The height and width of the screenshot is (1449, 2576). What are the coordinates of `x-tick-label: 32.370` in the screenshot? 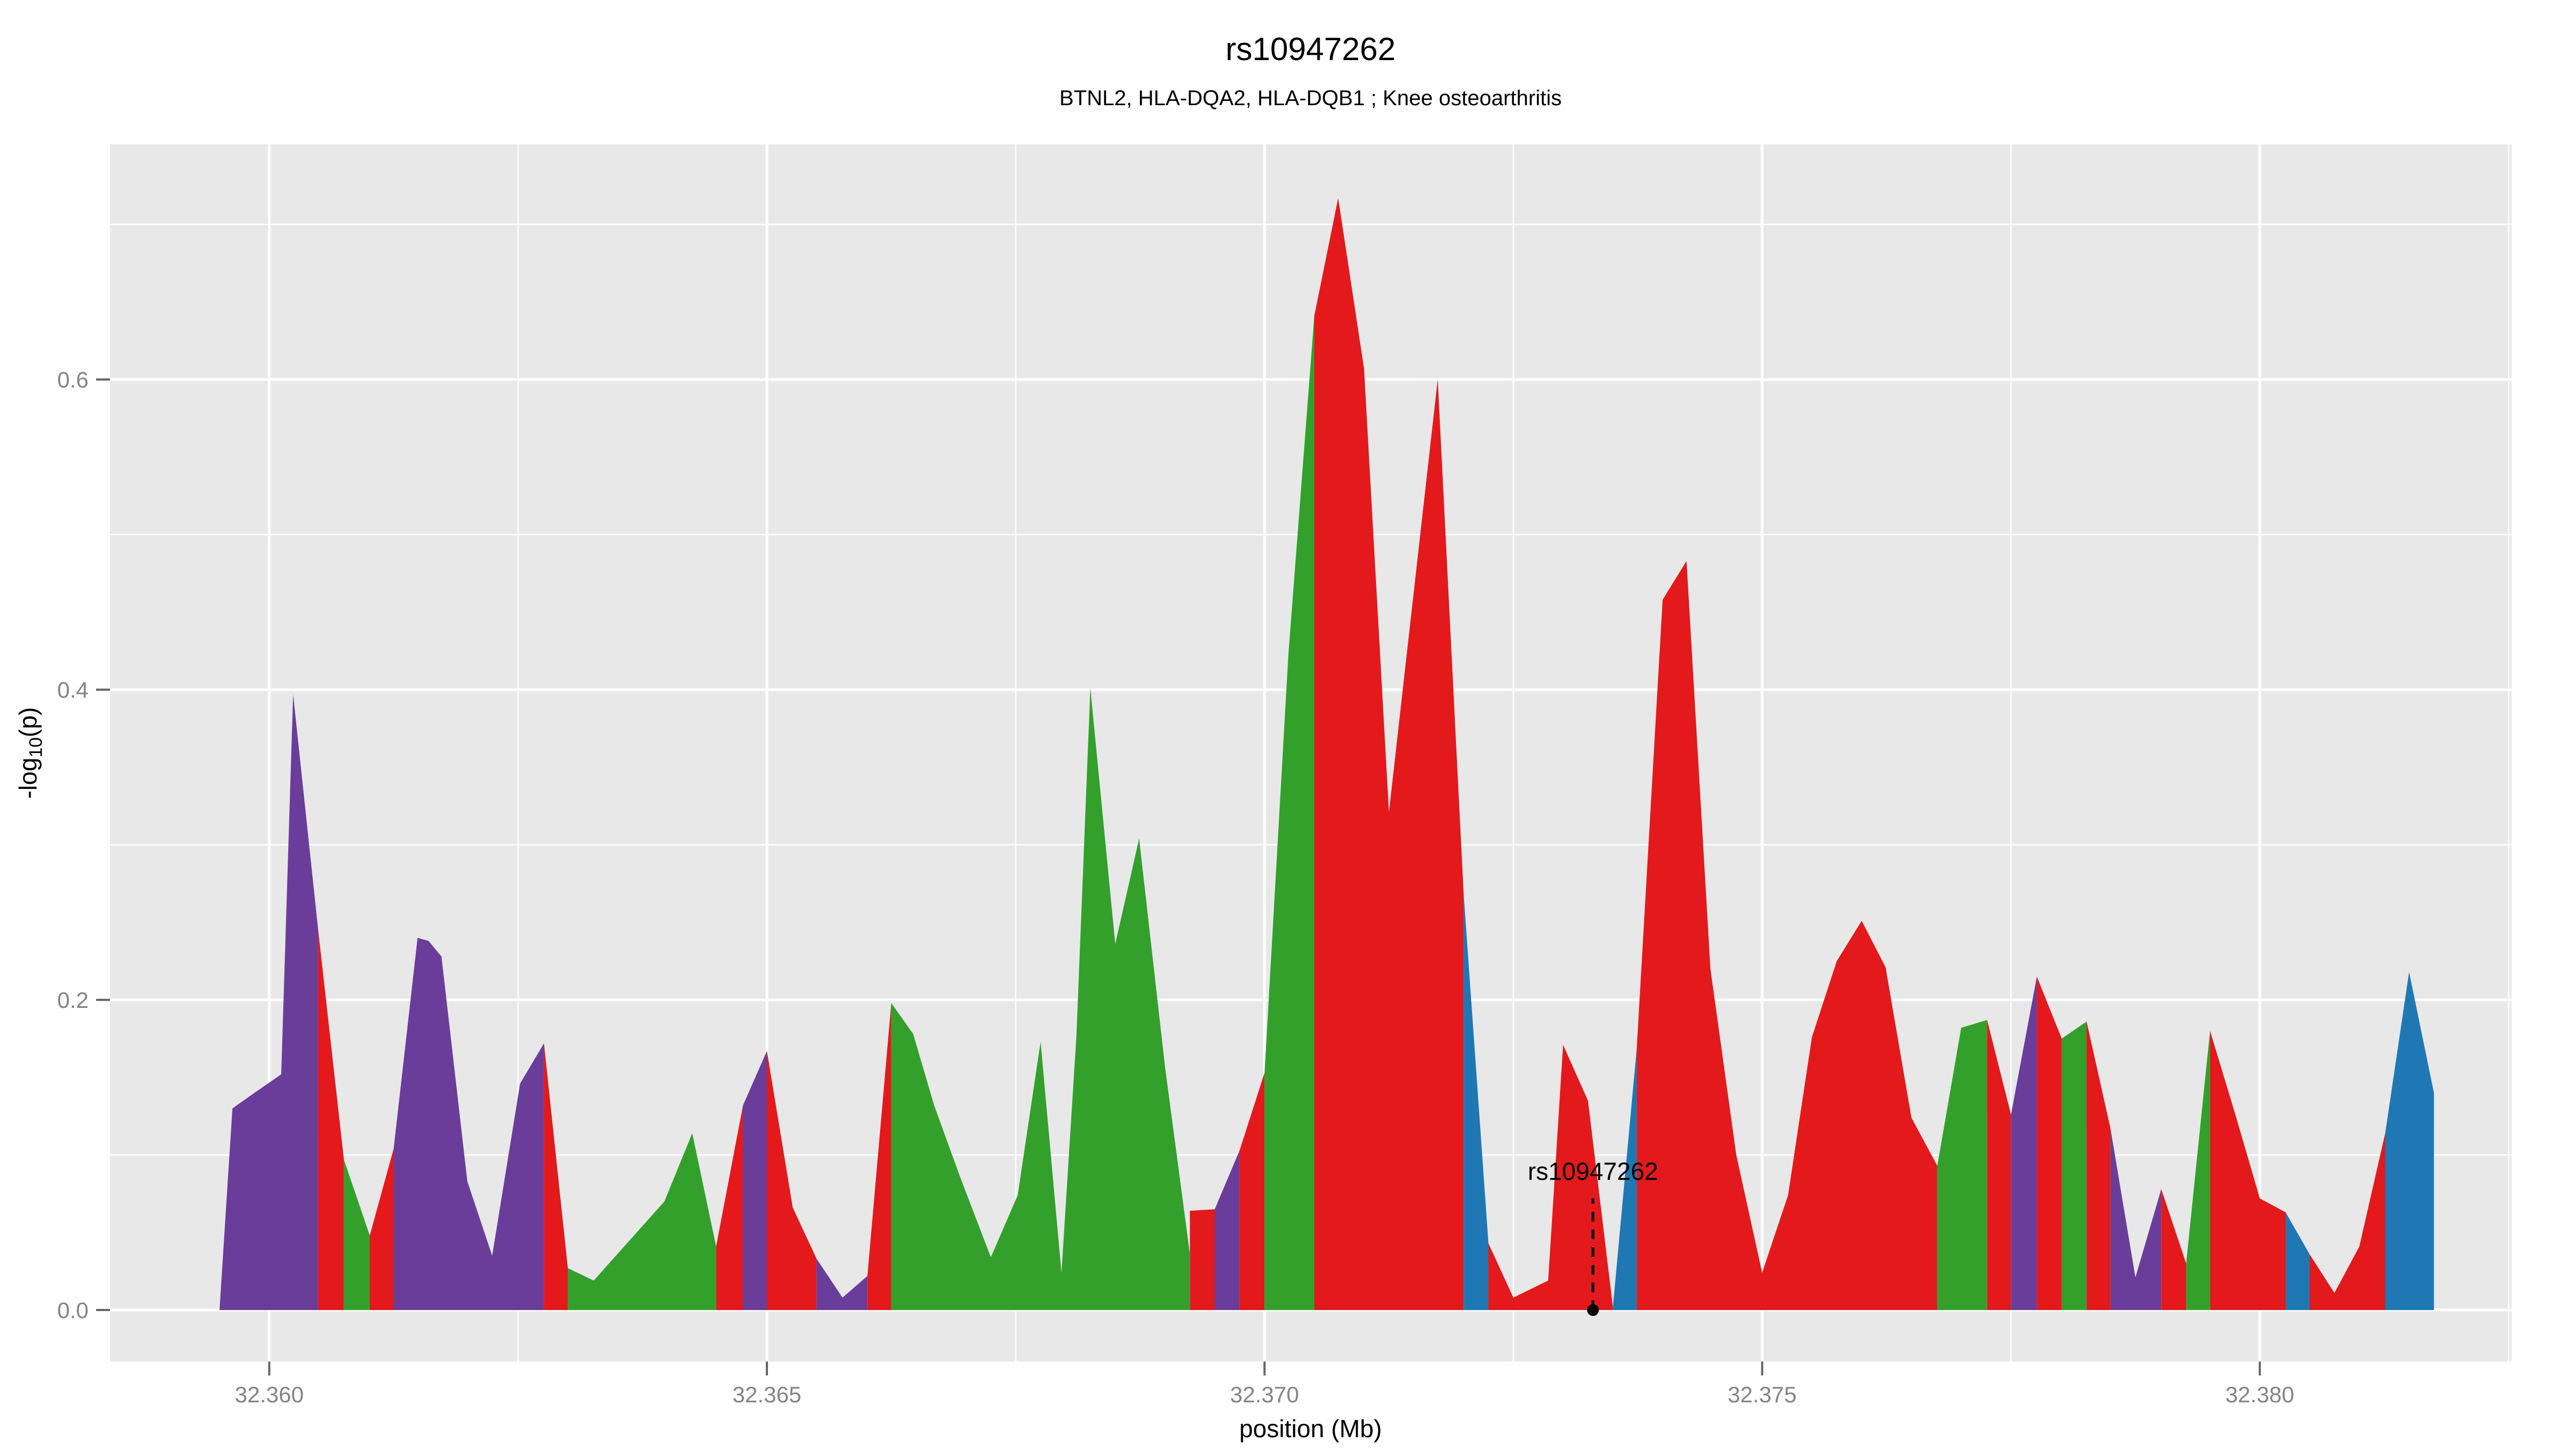 It's located at (1264, 1394).